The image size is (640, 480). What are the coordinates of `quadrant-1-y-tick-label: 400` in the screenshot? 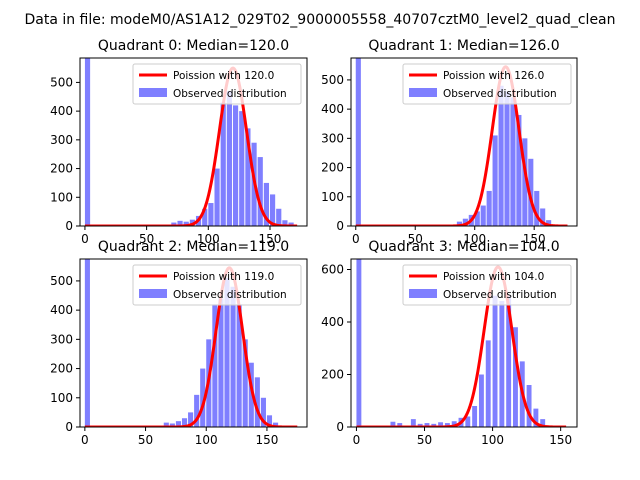 It's located at (332, 109).